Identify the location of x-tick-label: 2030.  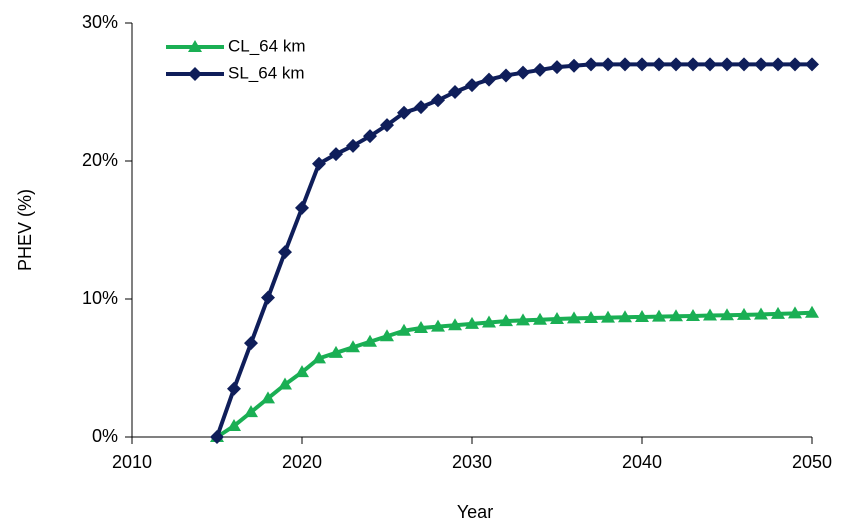
(472, 462).